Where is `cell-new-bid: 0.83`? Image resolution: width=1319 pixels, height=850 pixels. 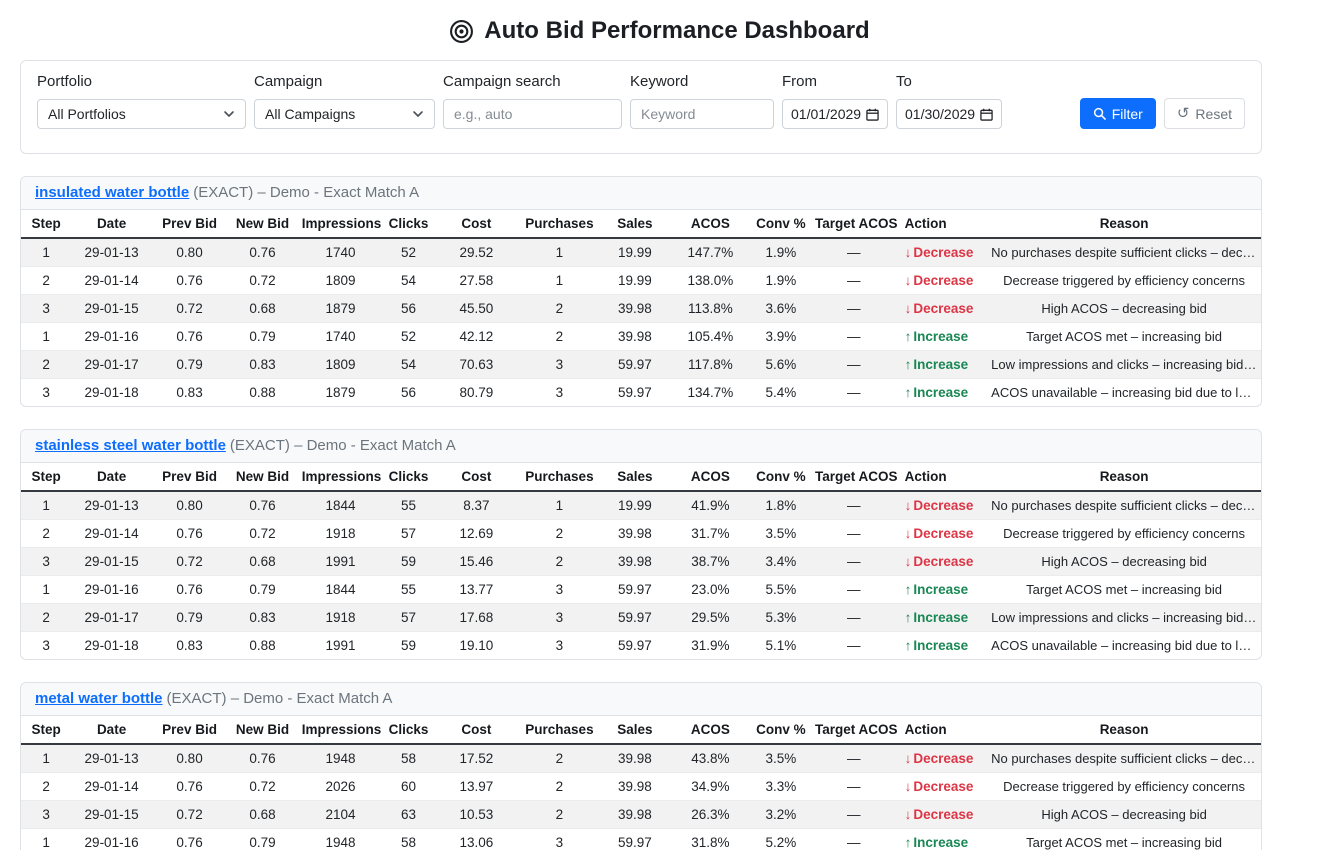 cell-new-bid: 0.83 is located at coordinates (262, 364).